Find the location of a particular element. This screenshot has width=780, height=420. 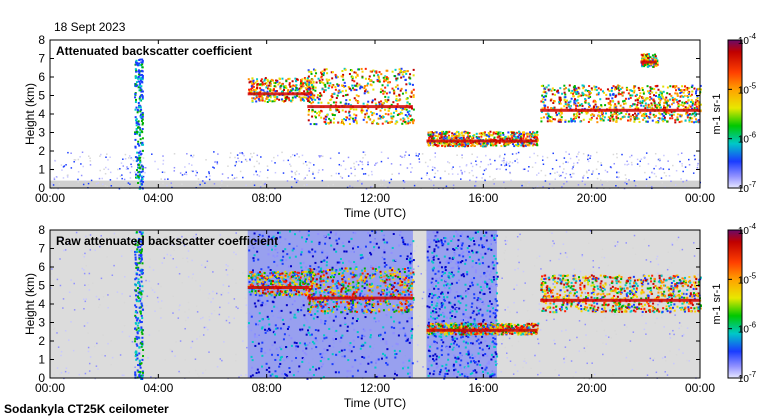

chart-title: Attenuated backscatter coefficient is located at coordinates (154, 51).